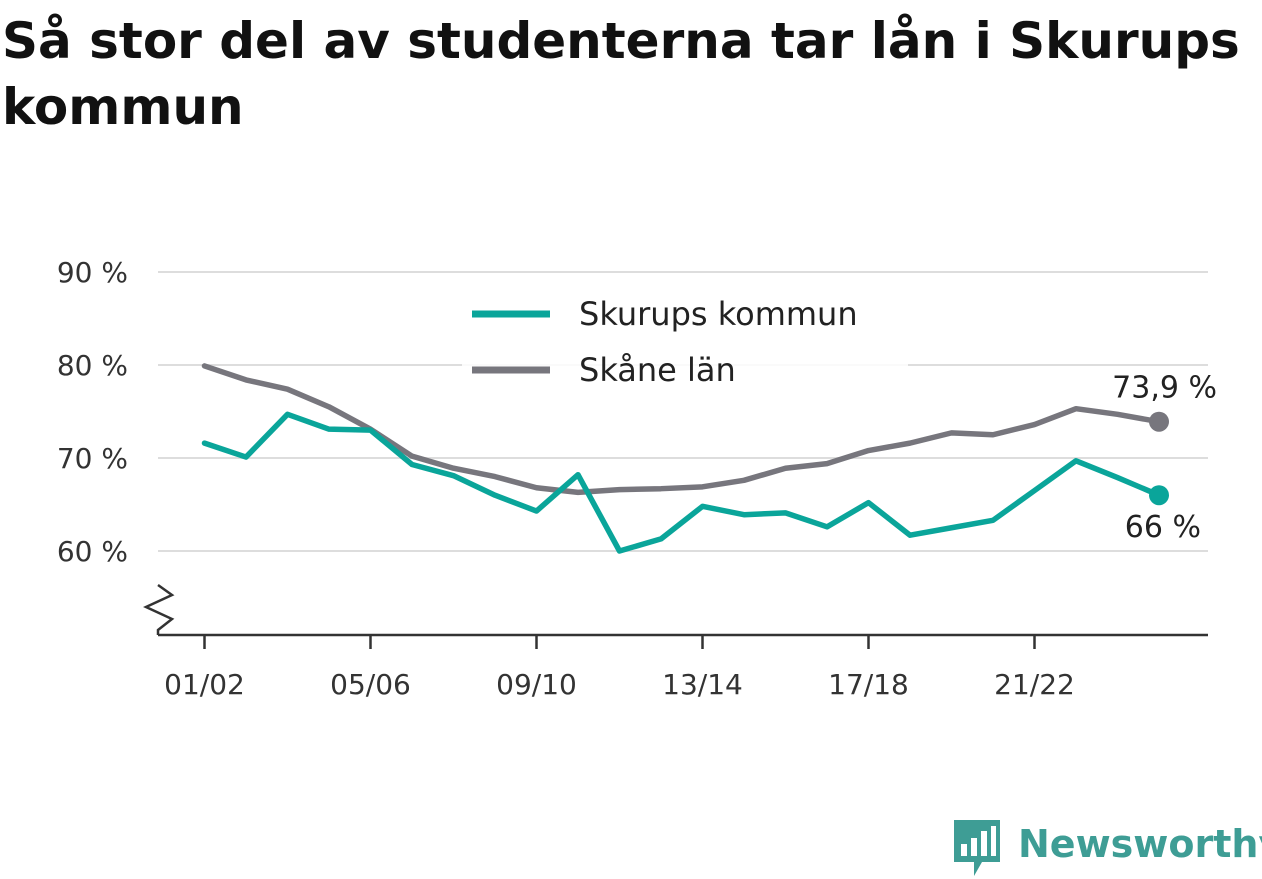 The image size is (1262, 879). Describe the element at coordinates (370, 684) in the screenshot. I see `x-tick-label: 05/06` at that location.